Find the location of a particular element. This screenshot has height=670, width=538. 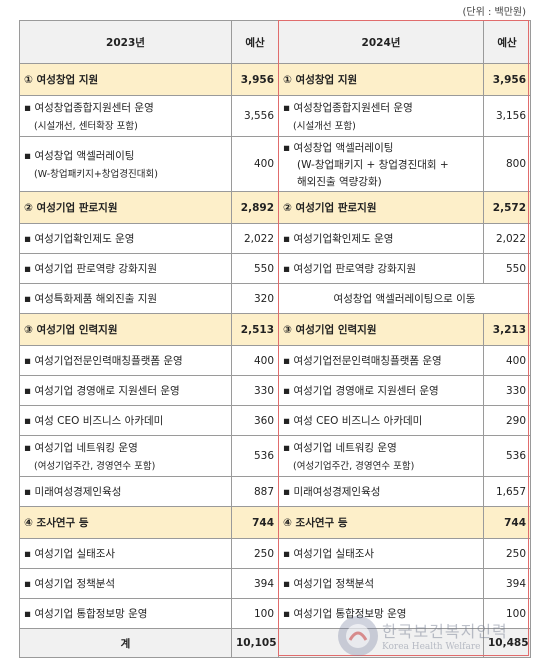

value-2023: 887 is located at coordinates (255, 491).